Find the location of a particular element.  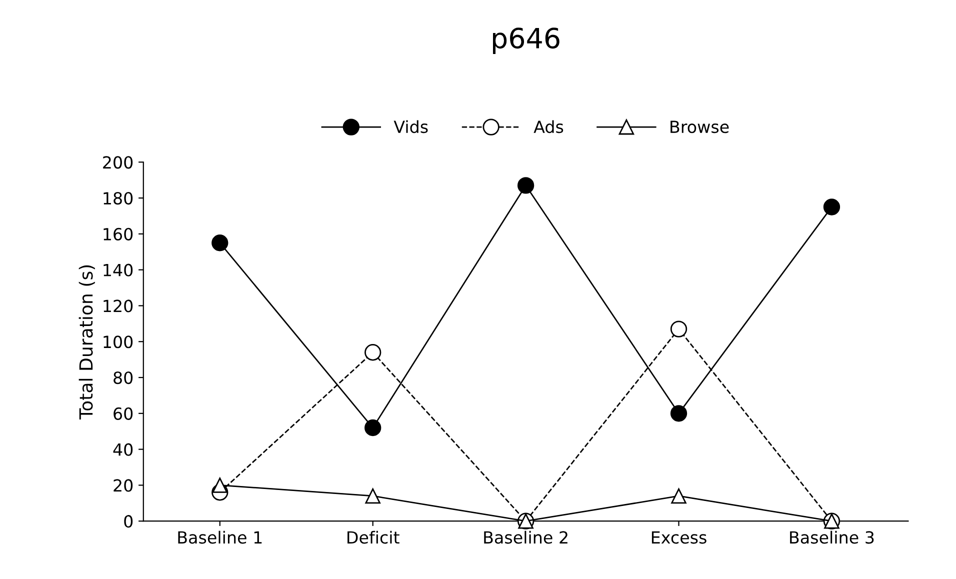

y-tick-label: 40 is located at coordinates (123, 449).